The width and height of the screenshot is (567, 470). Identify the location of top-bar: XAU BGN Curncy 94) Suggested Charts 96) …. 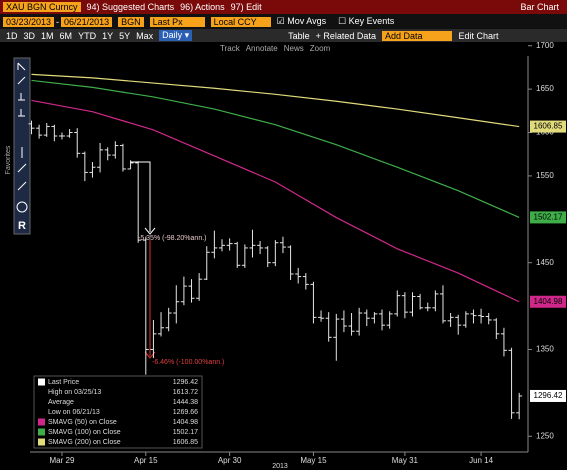
(283, 7).